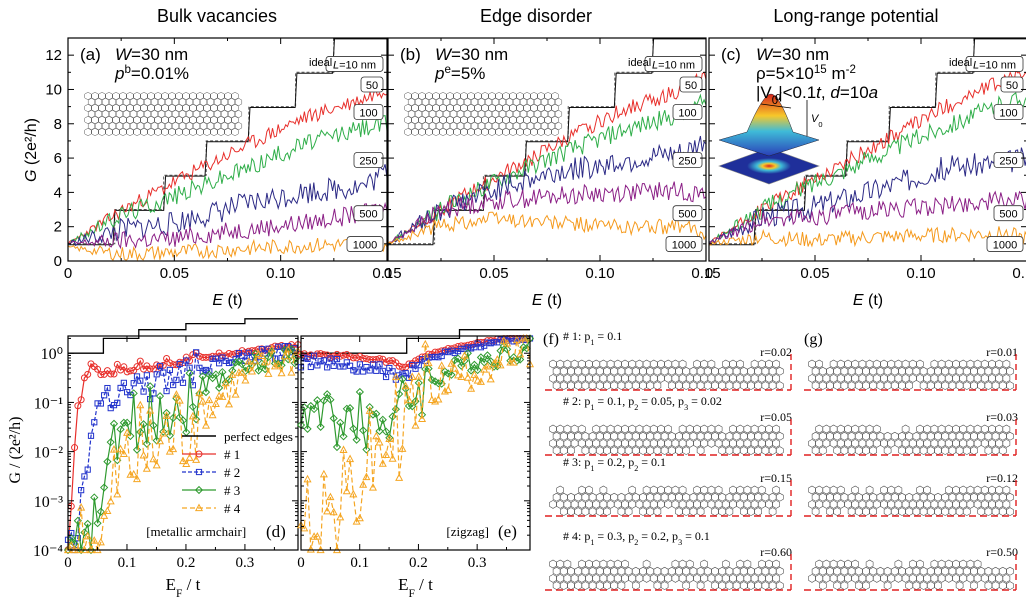 The image size is (1026, 597). Describe the element at coordinates (415, 444) in the screenshot. I see `series-4-curve` at that location.